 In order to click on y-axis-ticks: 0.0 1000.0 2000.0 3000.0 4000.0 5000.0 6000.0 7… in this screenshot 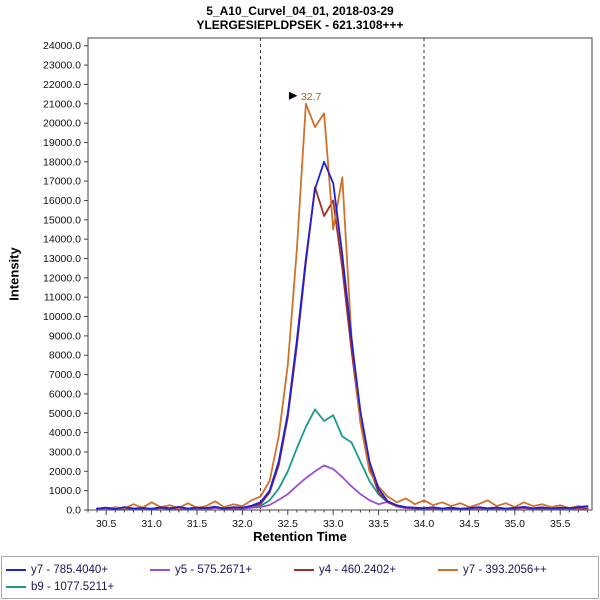, I will do `click(65, 278)`.